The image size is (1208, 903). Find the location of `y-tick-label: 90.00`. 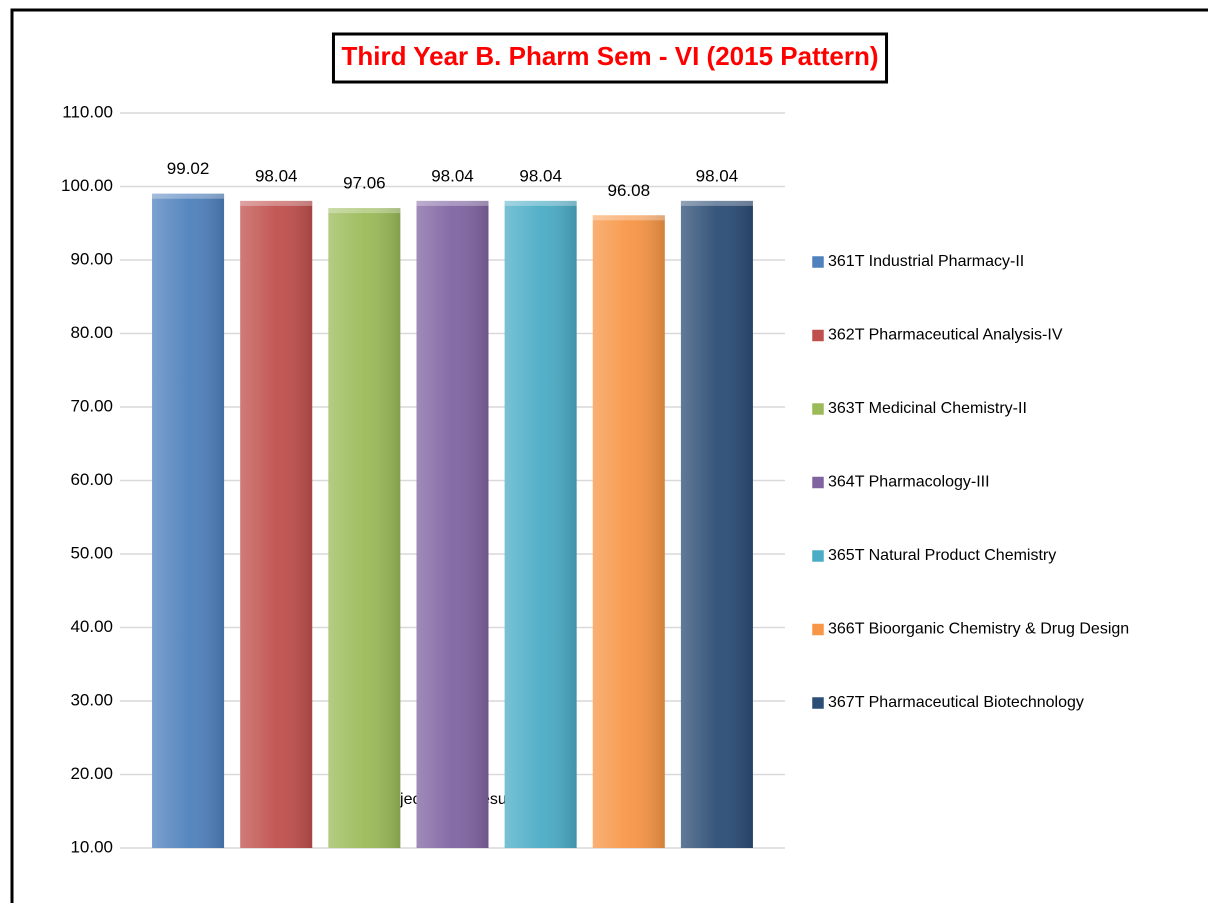

y-tick-label: 90.00 is located at coordinates (91, 258).